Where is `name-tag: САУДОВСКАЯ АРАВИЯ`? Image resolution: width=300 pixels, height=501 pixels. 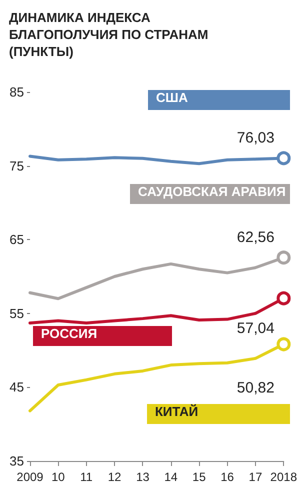 name-tag: САУДОВСКАЯ АРАВИЯ is located at coordinates (210, 194).